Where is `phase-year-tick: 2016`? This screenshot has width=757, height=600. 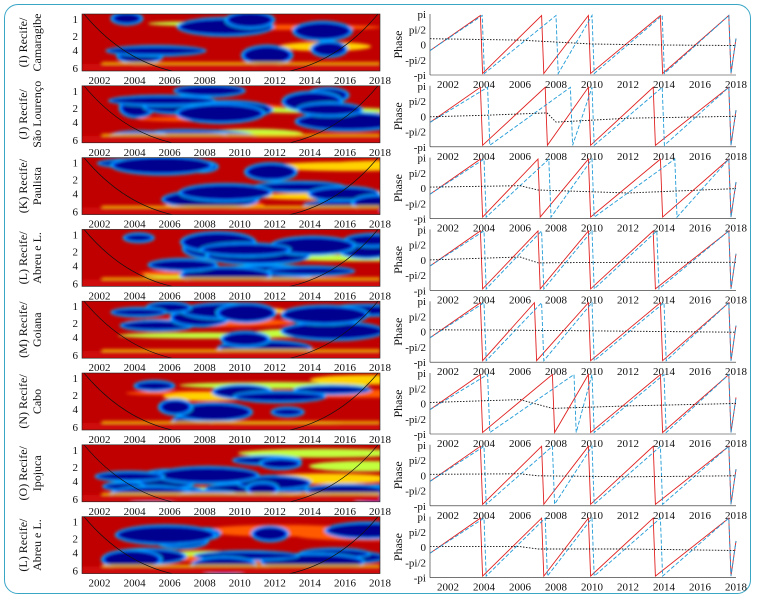 phase-year-tick: 2016 is located at coordinates (700, 588).